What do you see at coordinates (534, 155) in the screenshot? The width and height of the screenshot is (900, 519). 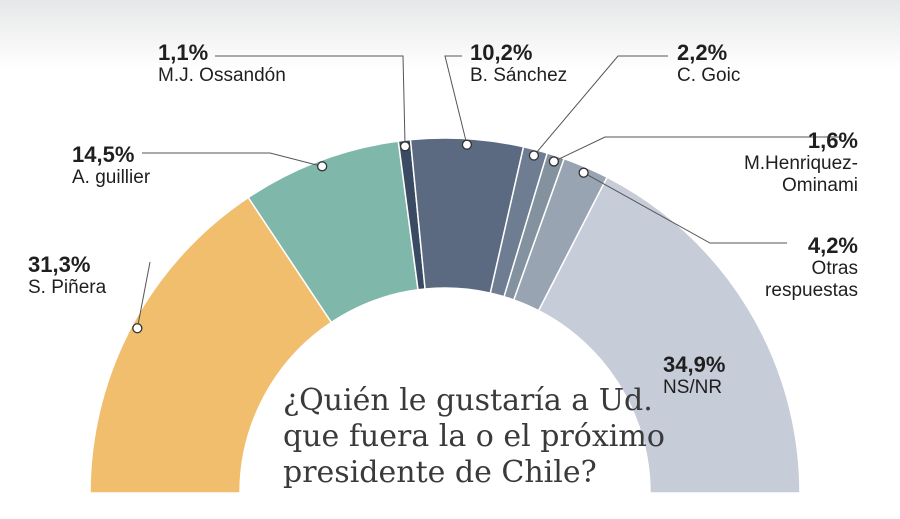 I see `marker-c-goic` at bounding box center [534, 155].